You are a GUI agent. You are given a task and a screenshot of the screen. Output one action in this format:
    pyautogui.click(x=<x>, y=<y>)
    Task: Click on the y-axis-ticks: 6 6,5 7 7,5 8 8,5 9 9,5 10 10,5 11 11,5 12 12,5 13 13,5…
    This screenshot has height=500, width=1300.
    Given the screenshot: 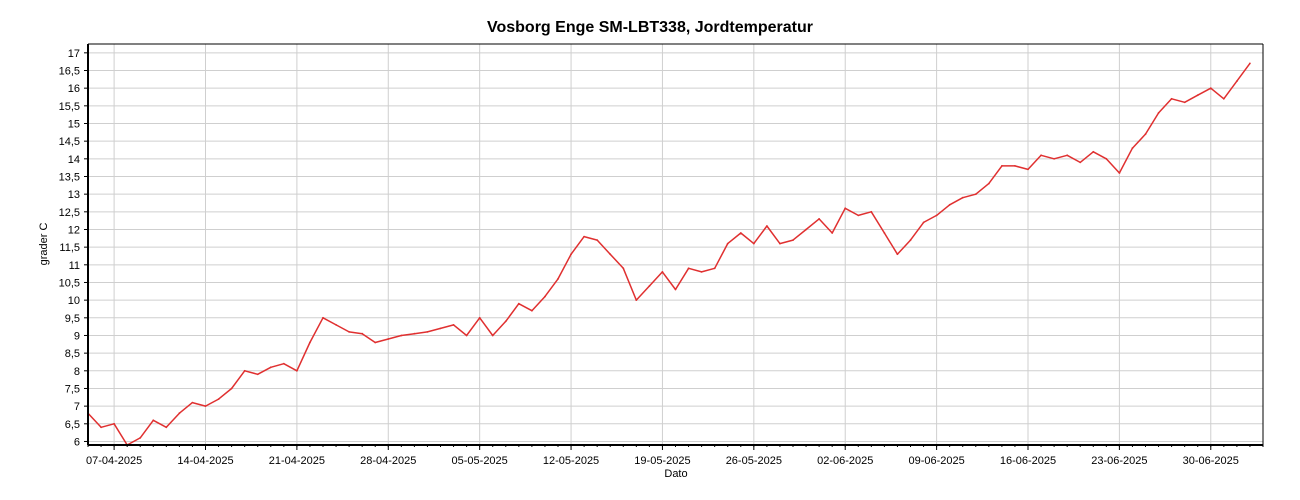 What is the action you would take?
    pyautogui.click(x=73, y=248)
    